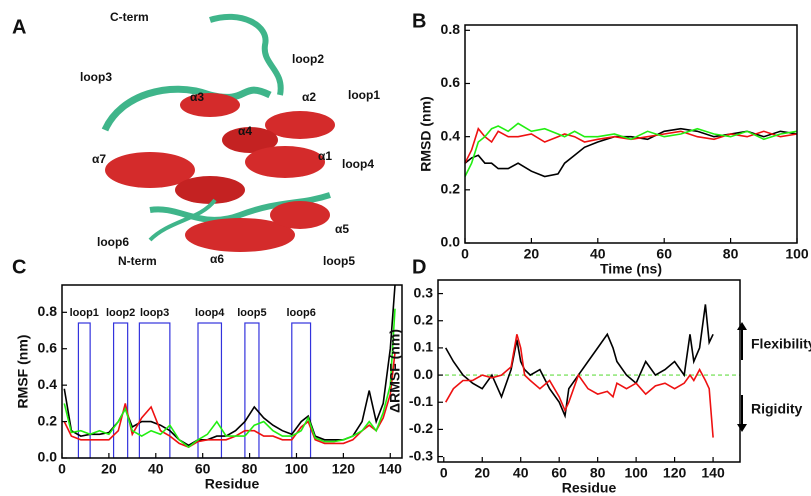 The height and width of the screenshot is (496, 811). Describe the element at coordinates (113, 242) in the screenshot. I see `structure-label: loop6` at that location.